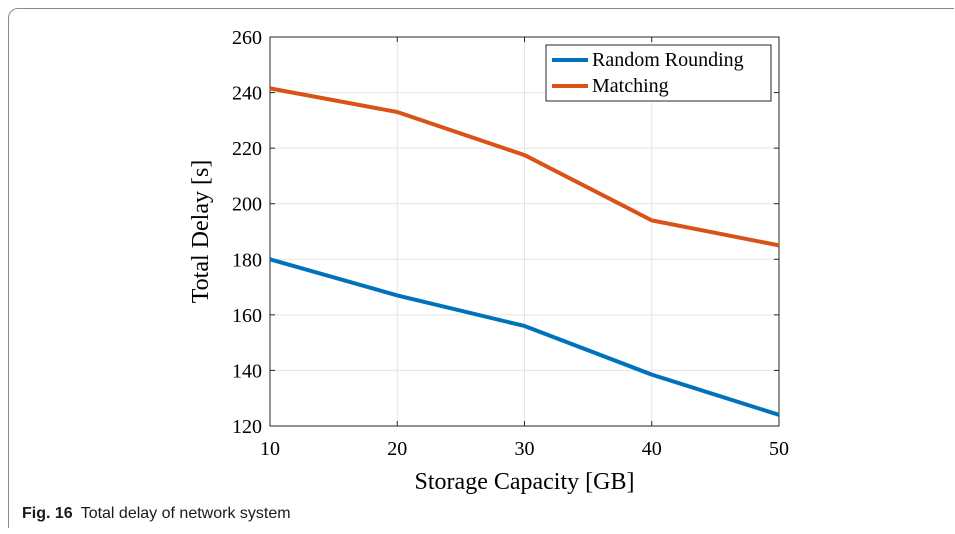 This screenshot has height=534, width=955. Describe the element at coordinates (668, 60) in the screenshot. I see `legend-label: Random Rounding` at that location.